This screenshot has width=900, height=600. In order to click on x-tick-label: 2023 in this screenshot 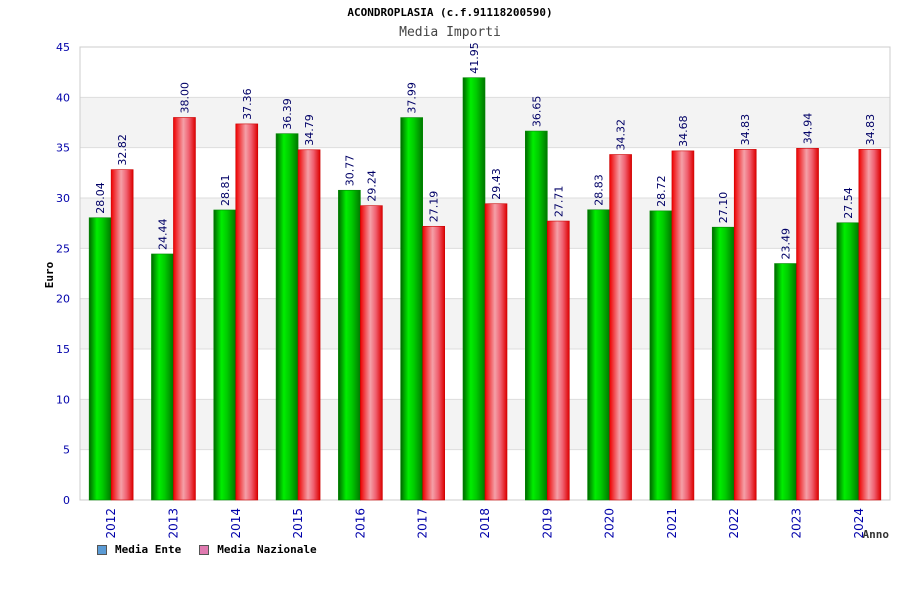, I will do `click(797, 523)`.